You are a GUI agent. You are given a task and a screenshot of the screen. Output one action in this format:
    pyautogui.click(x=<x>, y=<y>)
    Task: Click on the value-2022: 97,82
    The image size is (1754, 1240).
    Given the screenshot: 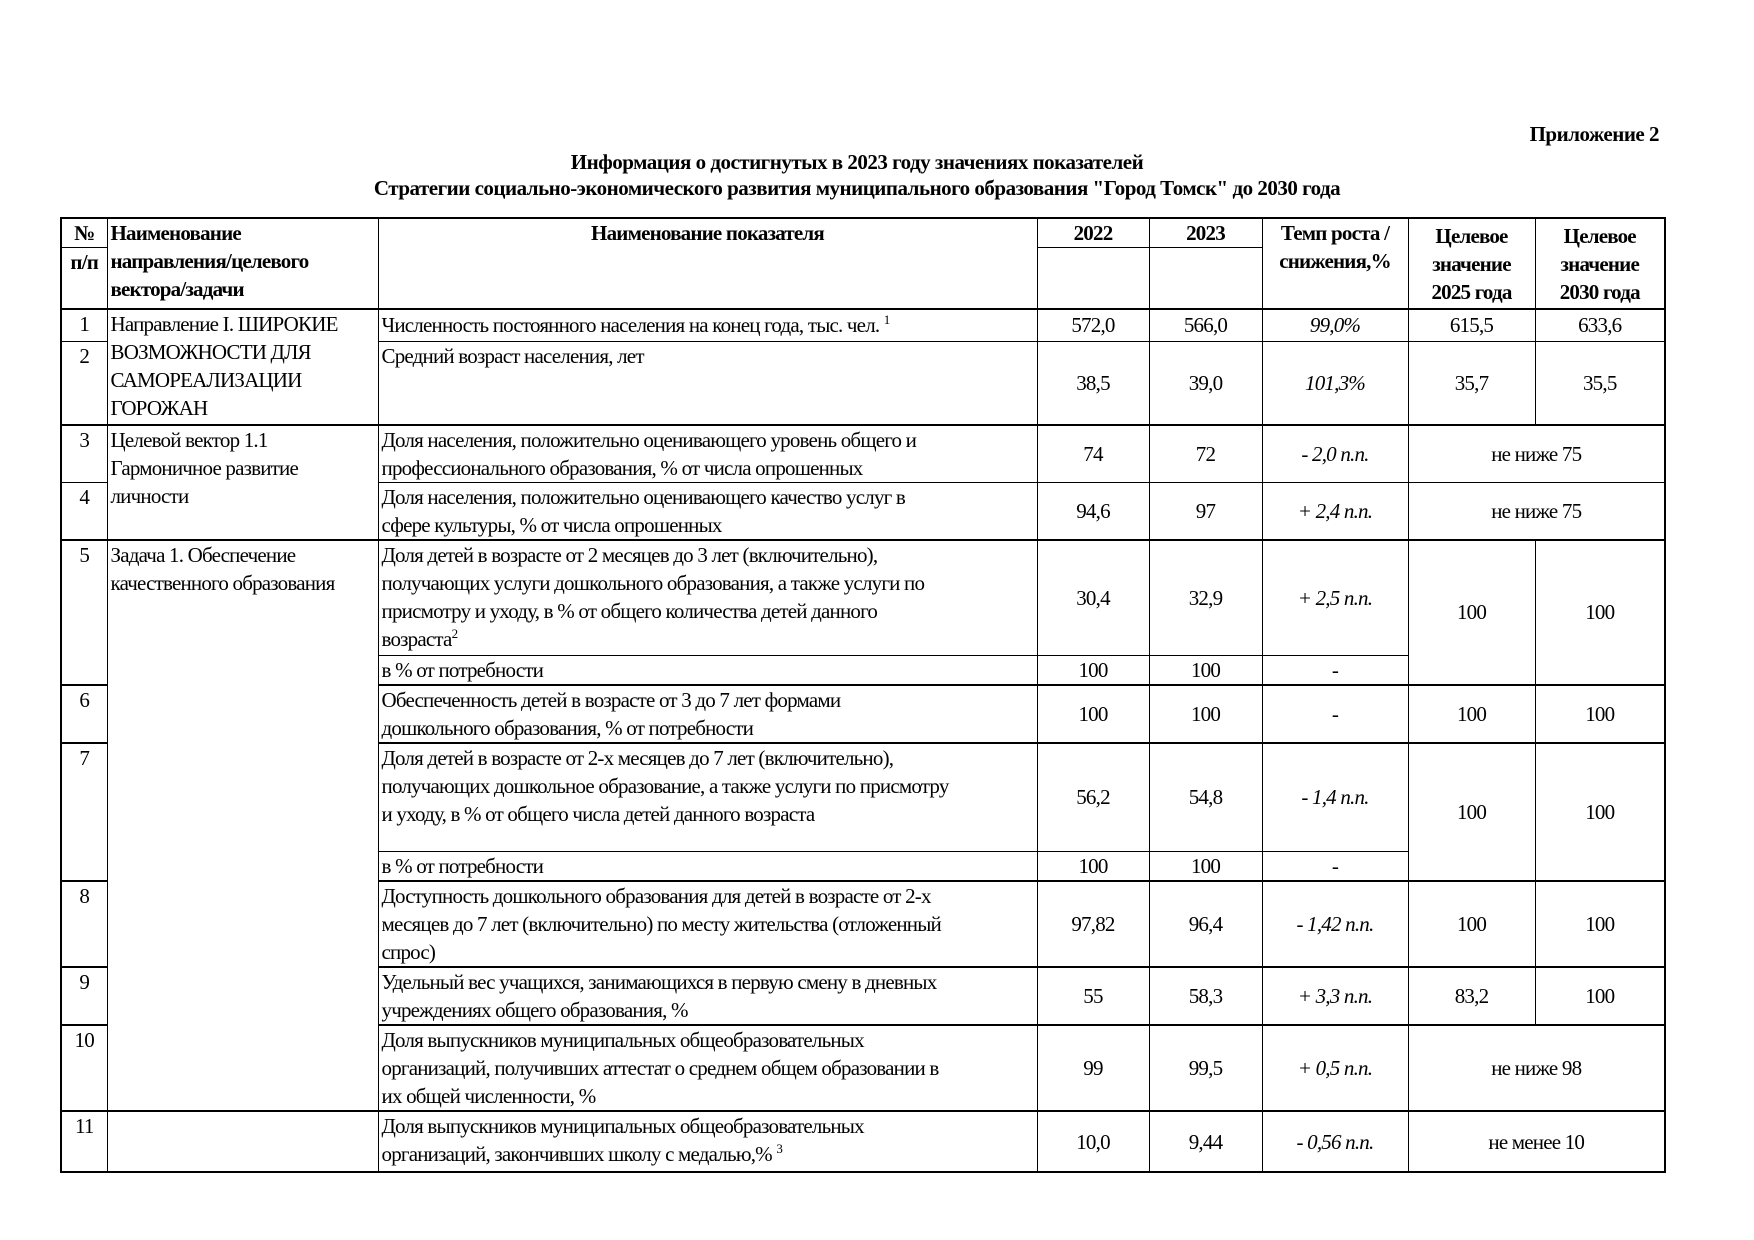 What is the action you would take?
    pyautogui.click(x=1093, y=924)
    